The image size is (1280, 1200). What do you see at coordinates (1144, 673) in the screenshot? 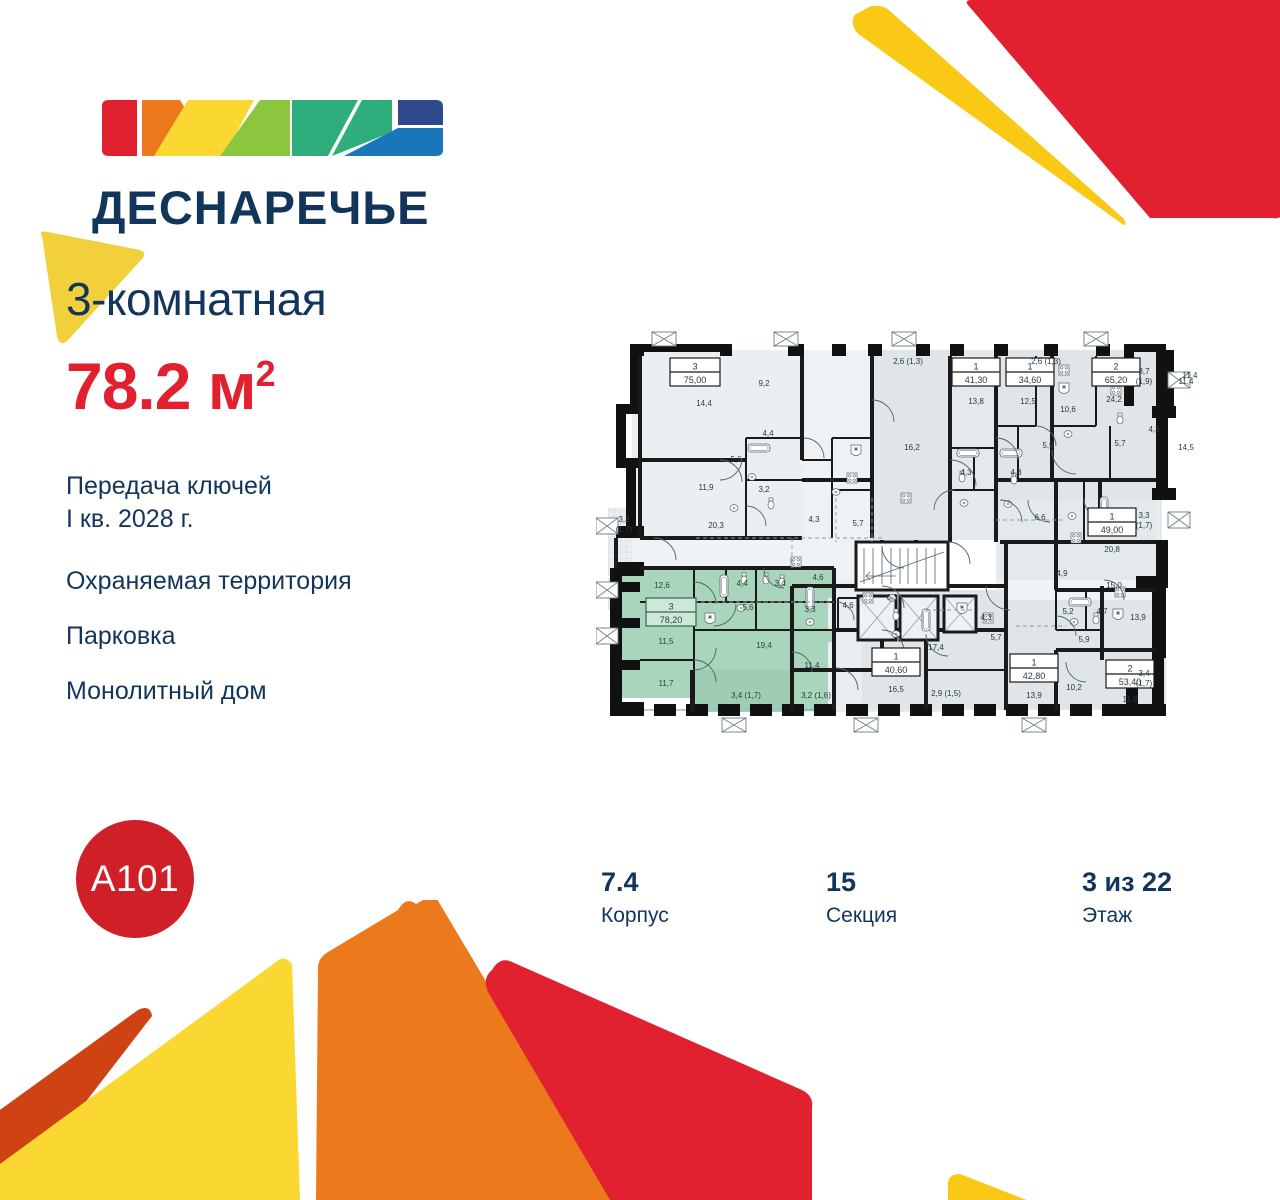
I see `svg-text: 3,4` at bounding box center [1144, 673].